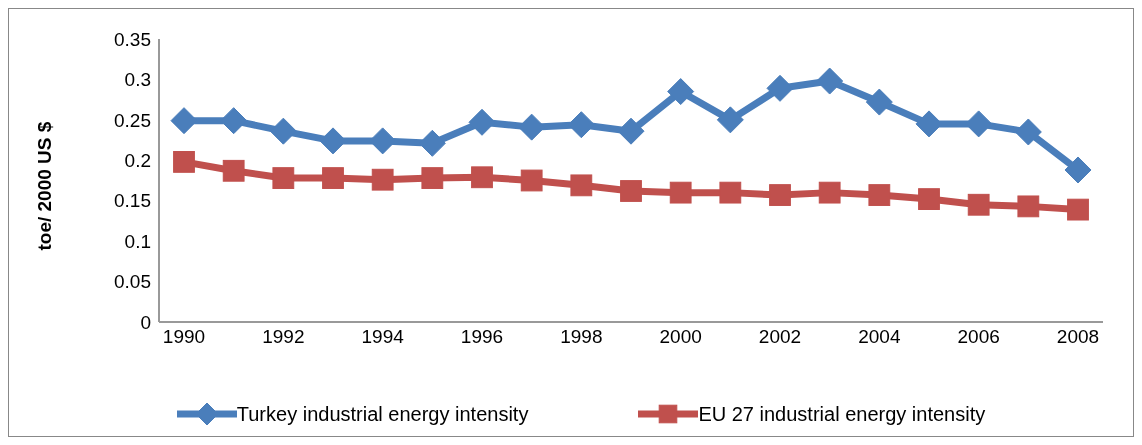 This screenshot has width=1142, height=445. Describe the element at coordinates (581, 337) in the screenshot. I see `x-tick-label: 1998` at that location.